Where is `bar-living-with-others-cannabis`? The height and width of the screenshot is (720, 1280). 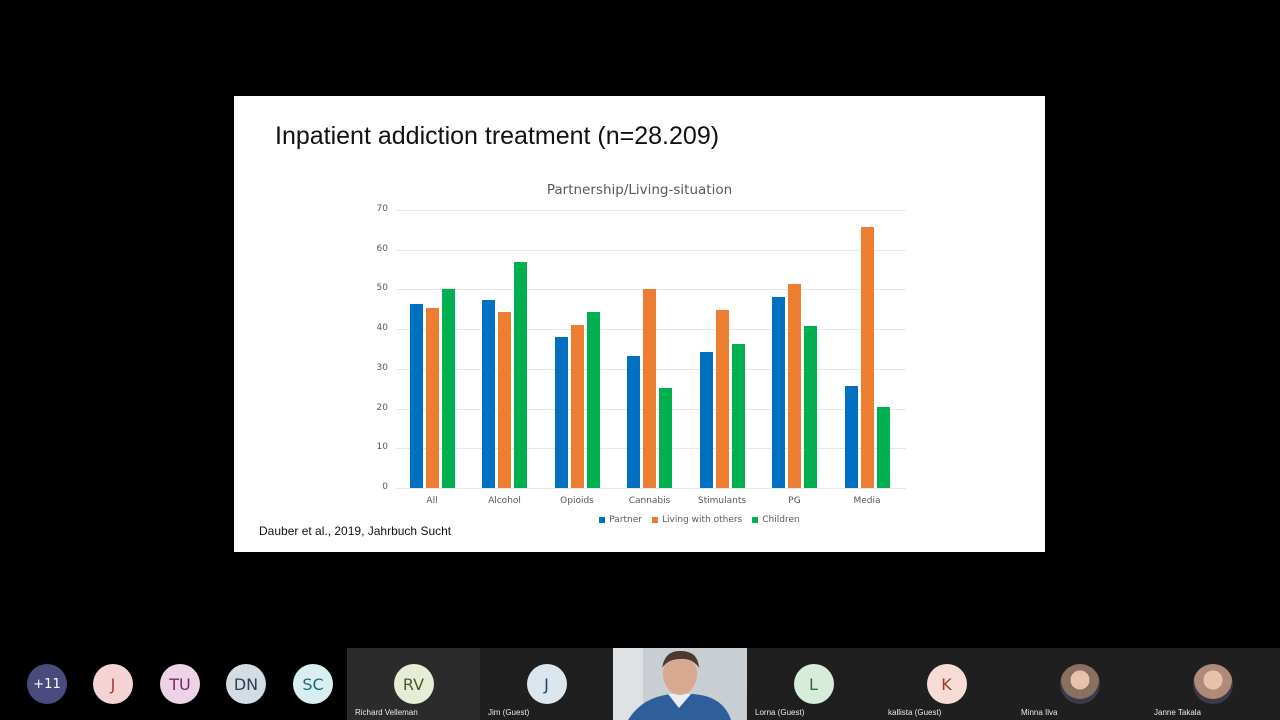 bar-living-with-others-cannabis is located at coordinates (649, 388).